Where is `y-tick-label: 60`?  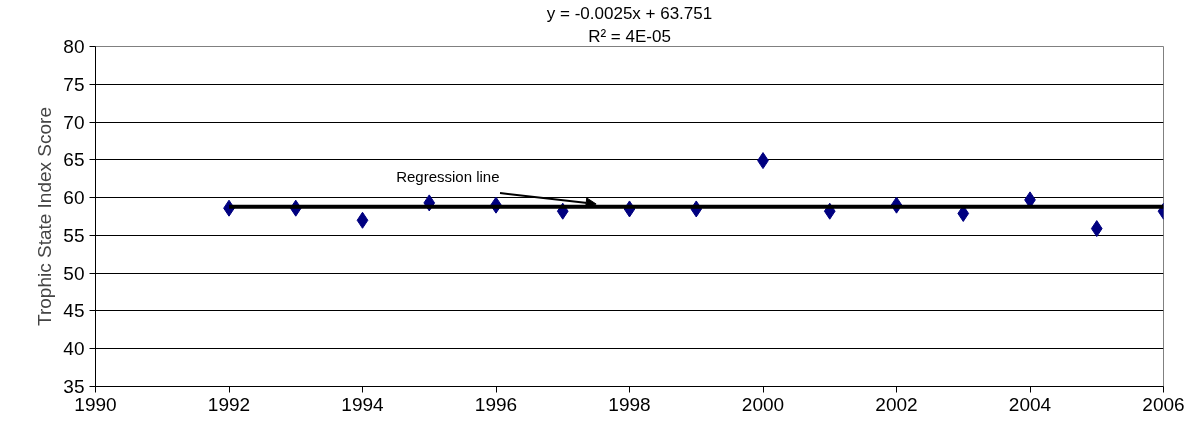 y-tick-label: 60 is located at coordinates (74, 198).